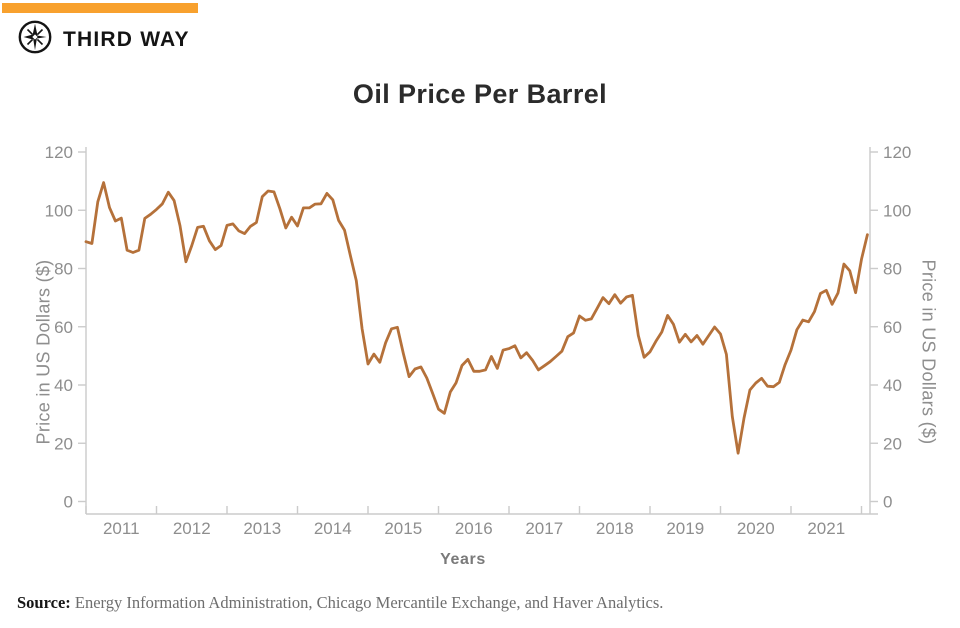 The width and height of the screenshot is (960, 628). What do you see at coordinates (43, 352) in the screenshot?
I see `y-axis-label-left: Price in US Dollars ($)` at bounding box center [43, 352].